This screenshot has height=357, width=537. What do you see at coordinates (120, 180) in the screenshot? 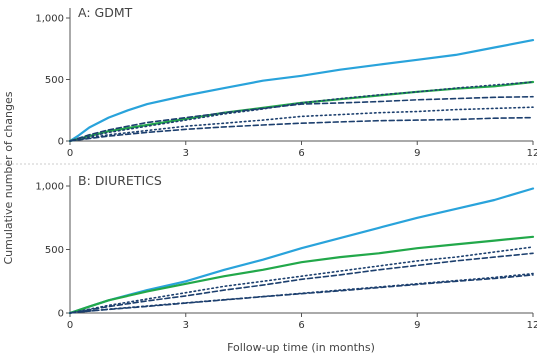
I see `panel-title-2: B: DIURETICS` at bounding box center [120, 180].